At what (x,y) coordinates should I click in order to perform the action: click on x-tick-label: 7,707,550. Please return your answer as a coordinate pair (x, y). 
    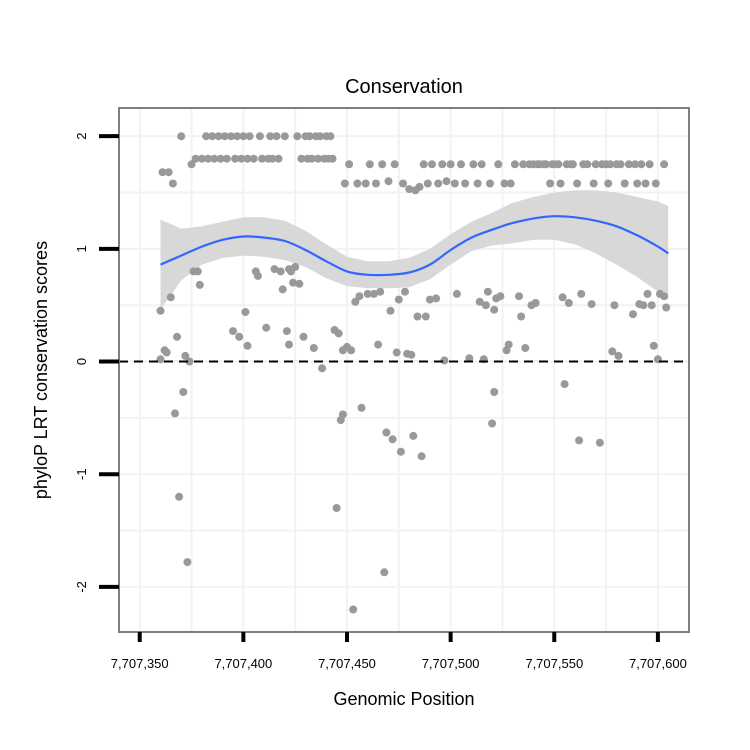
    Looking at the image, I should click on (554, 663).